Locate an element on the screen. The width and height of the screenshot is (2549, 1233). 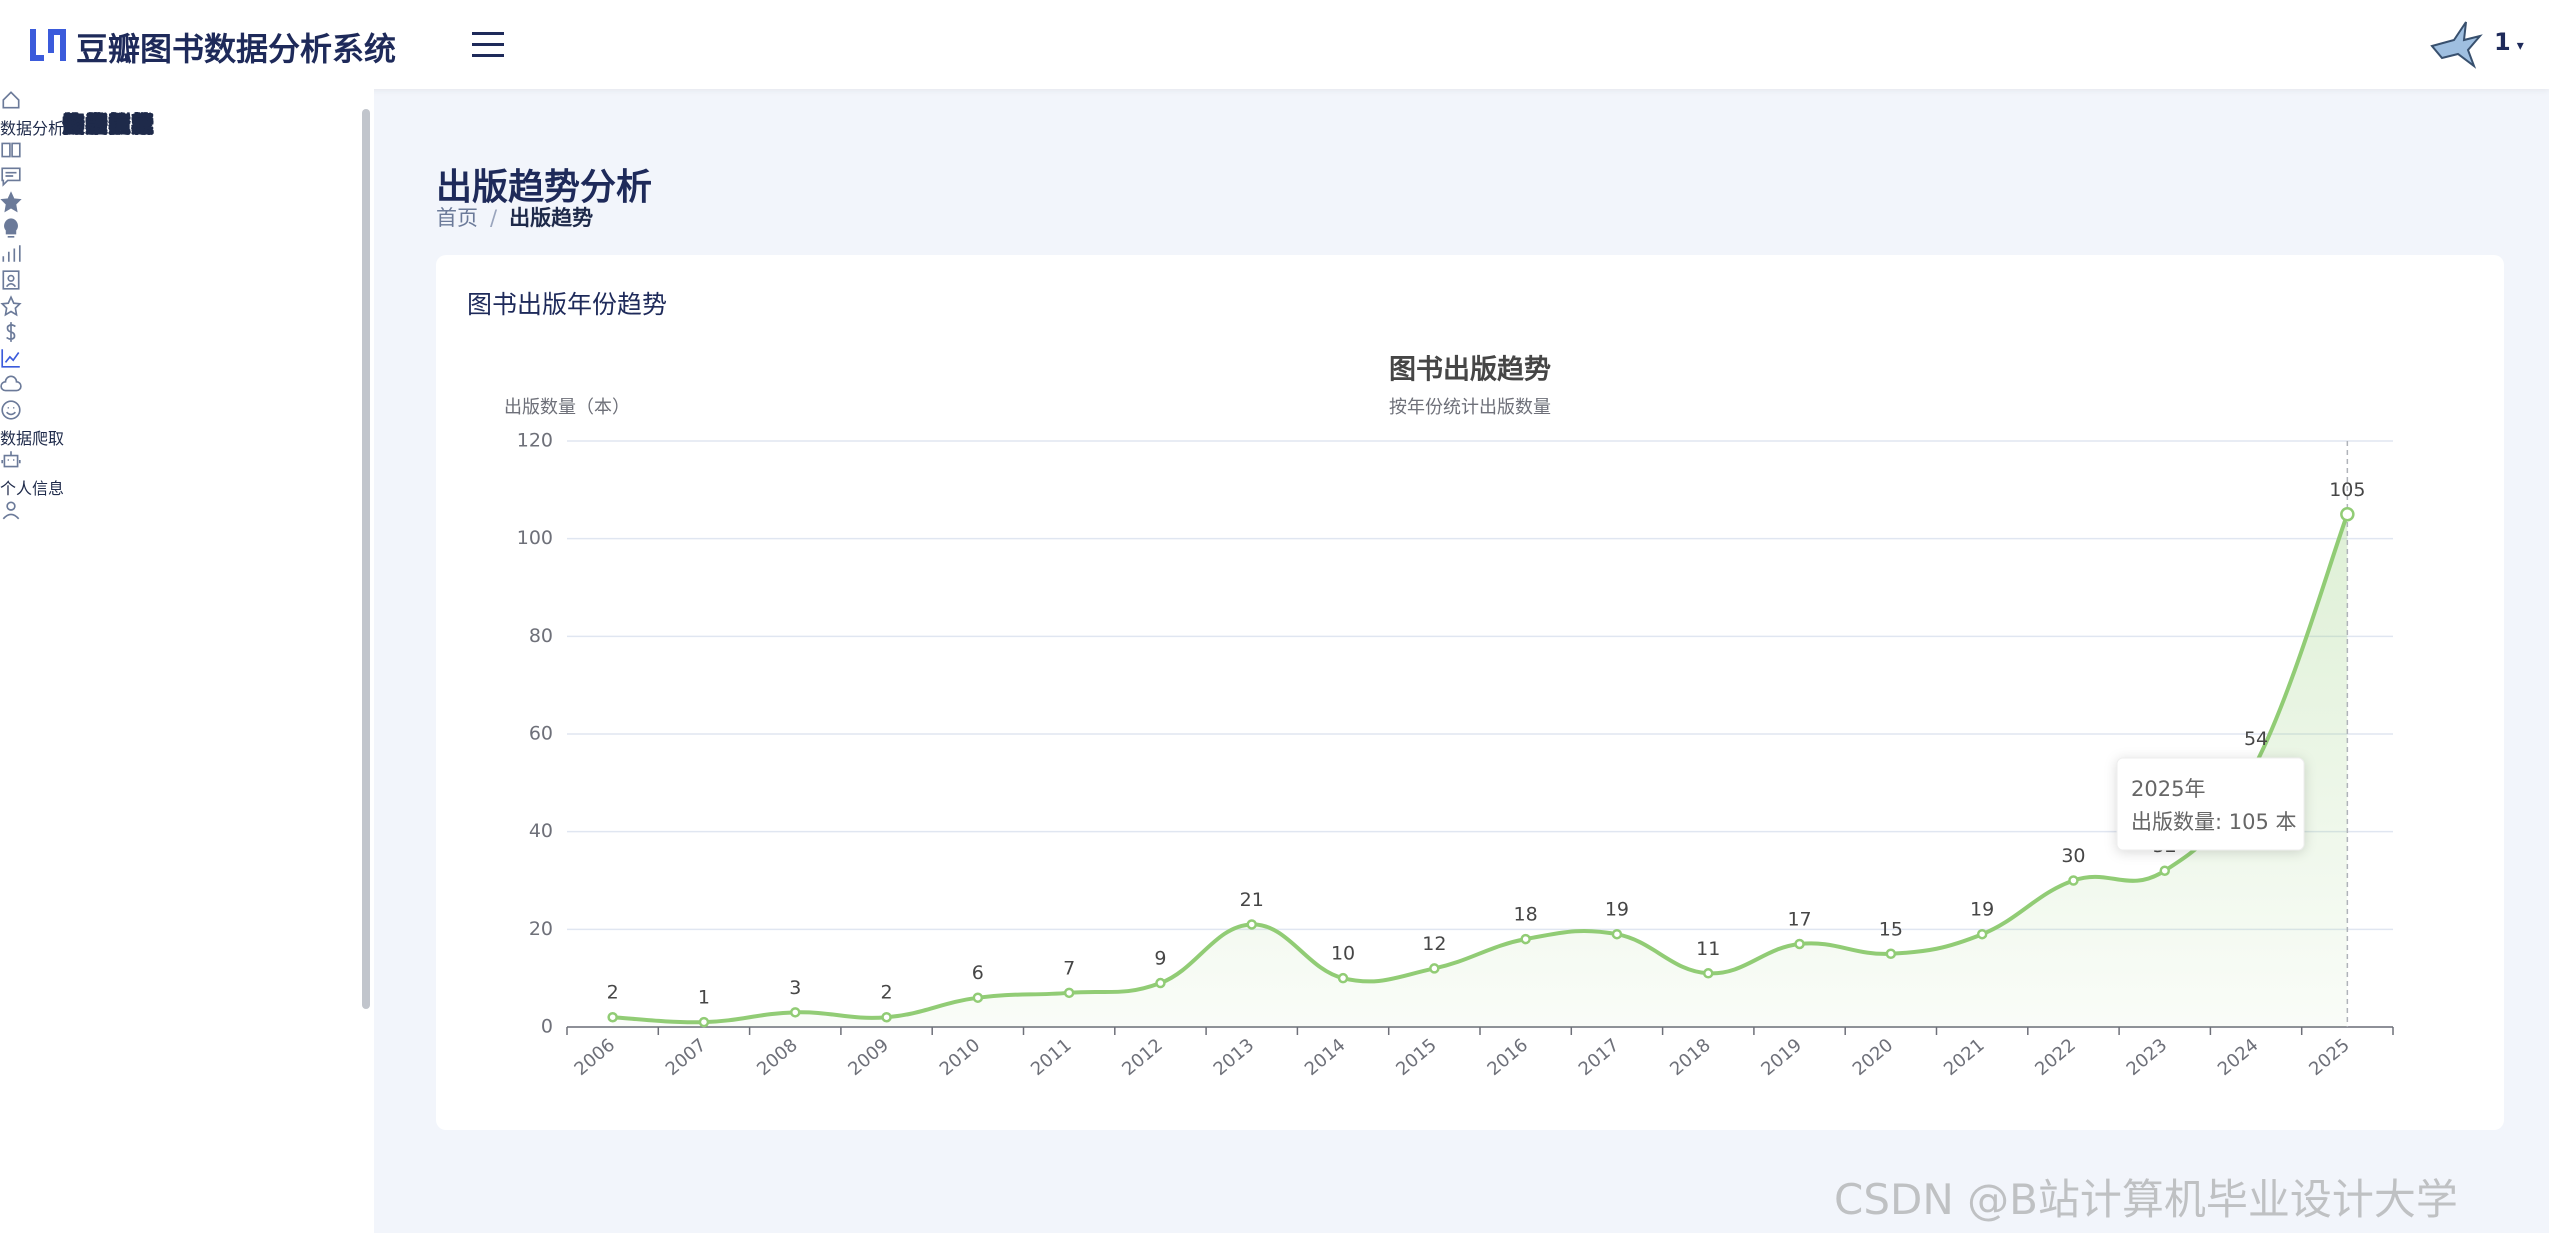
nav-label: 图书数据 is located at coordinates (108, 125).